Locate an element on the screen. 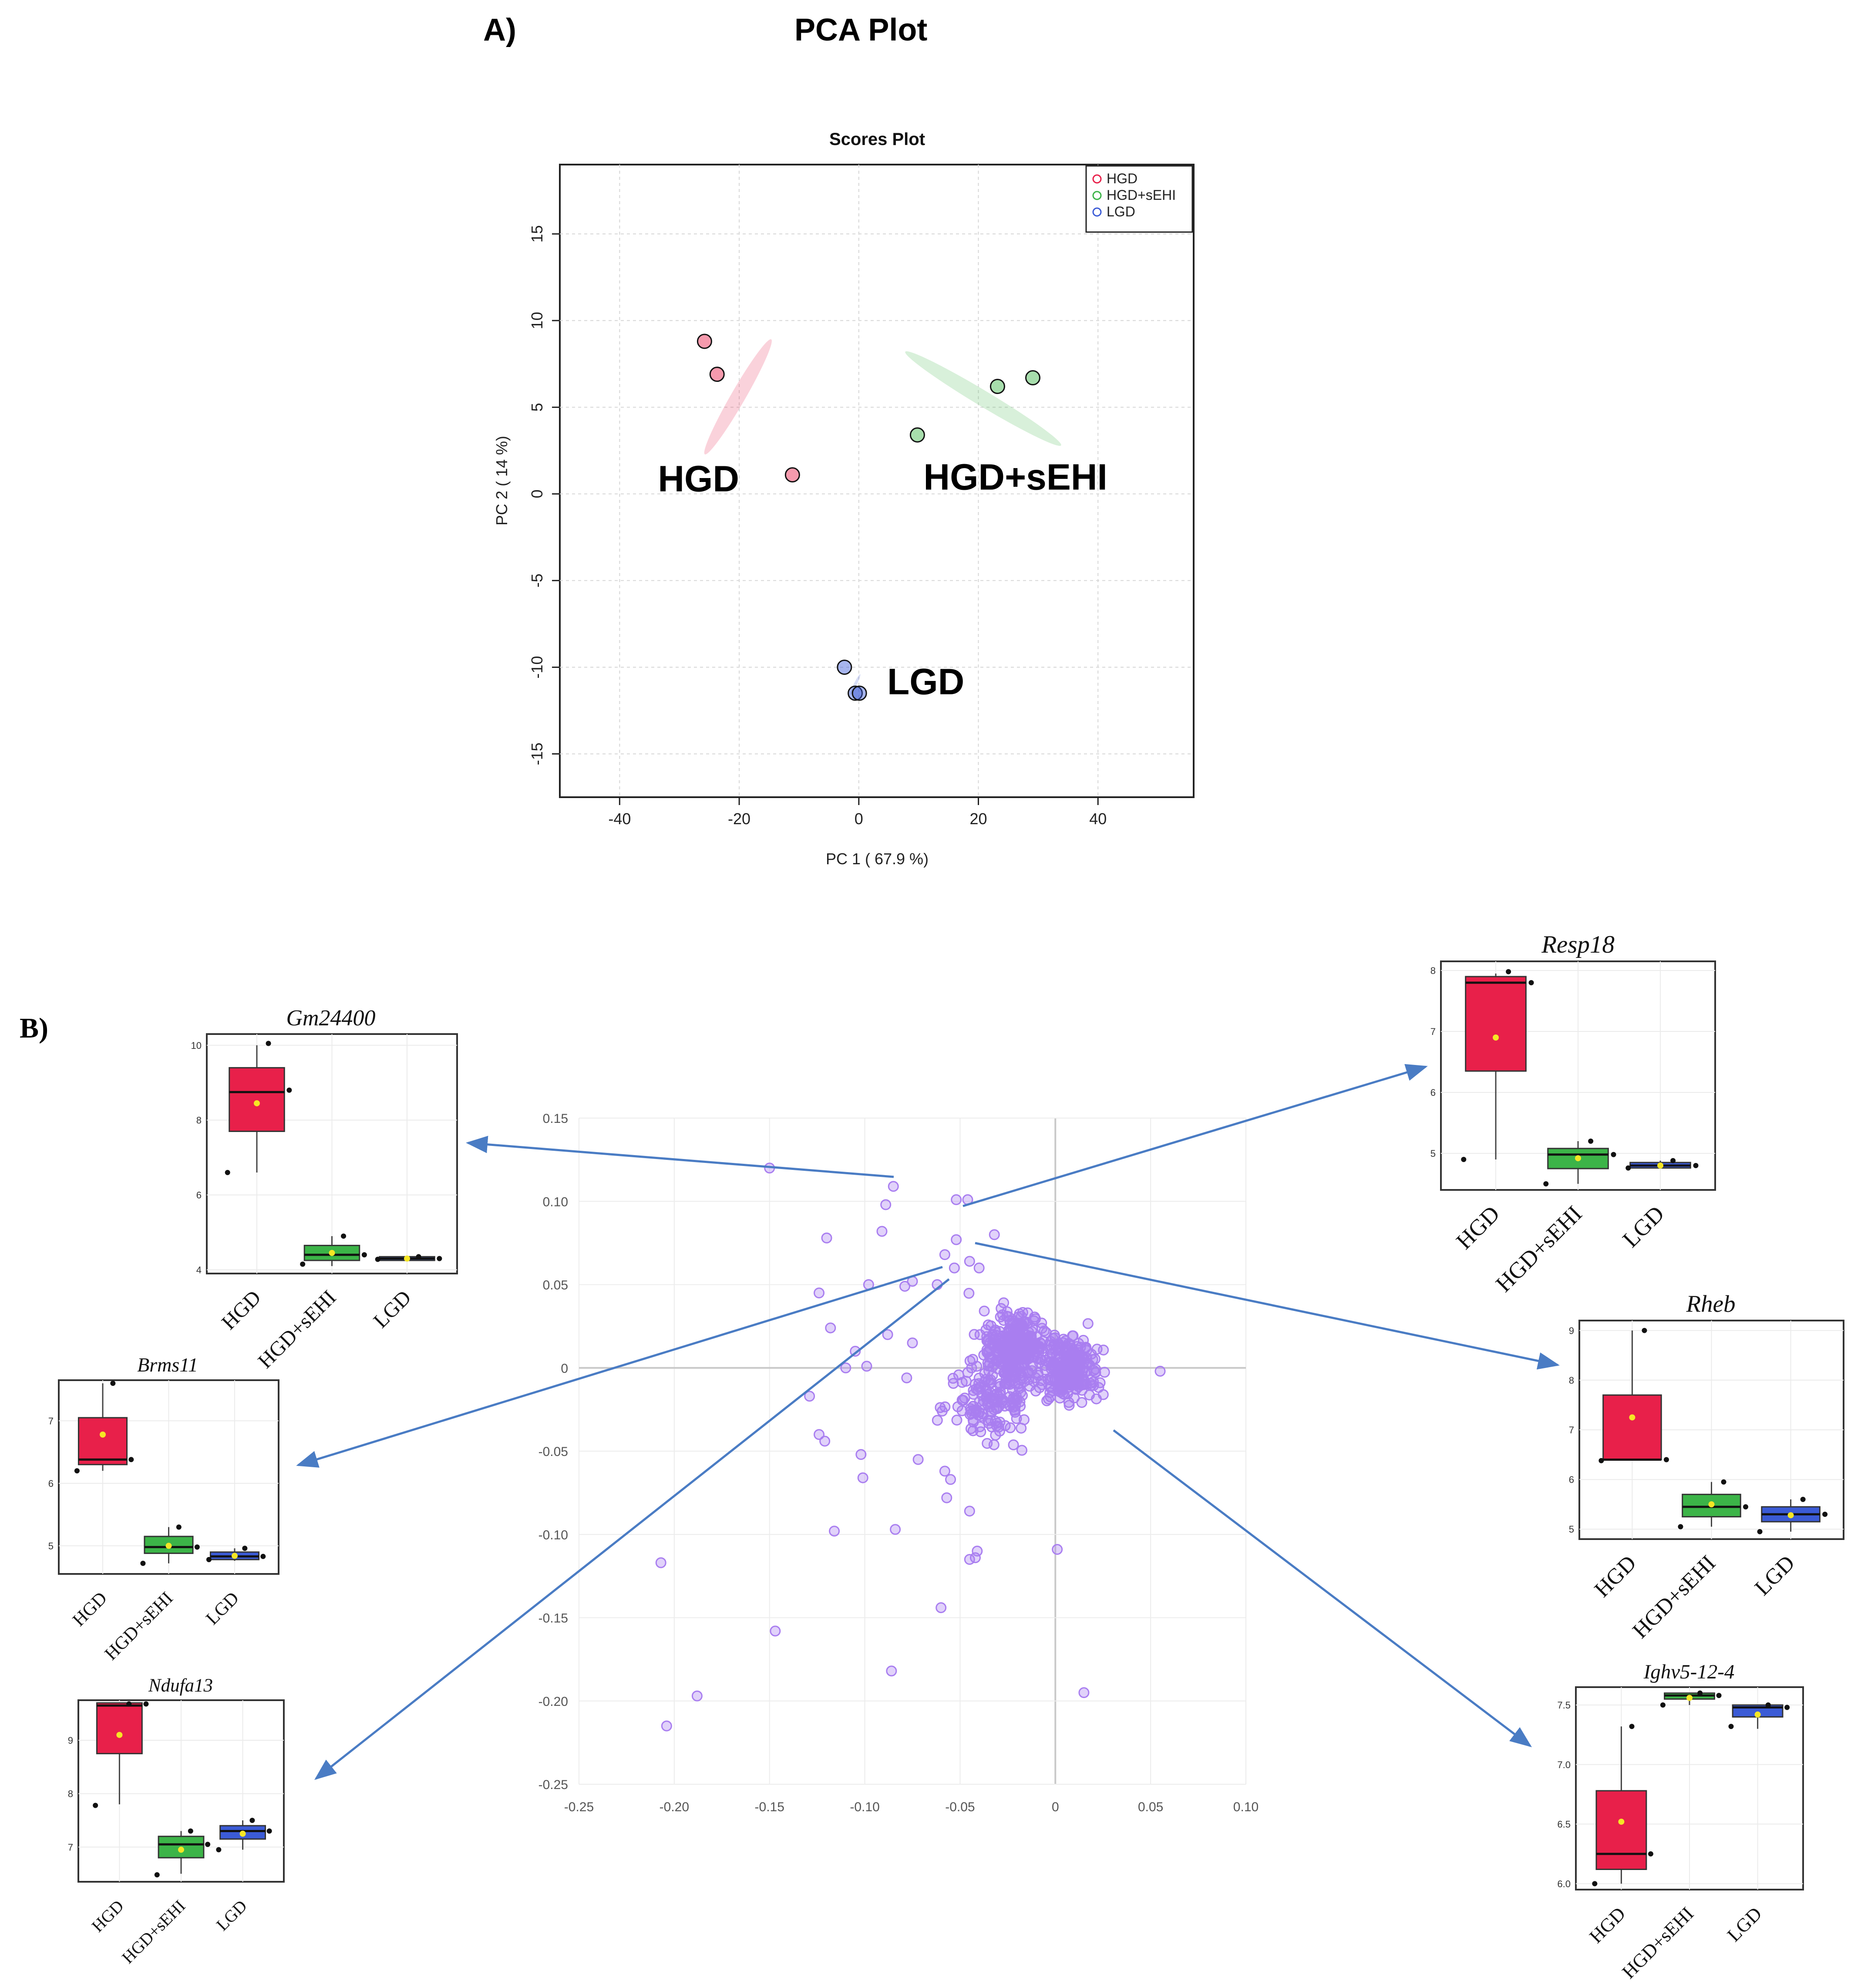  loadings-grid is located at coordinates (912, 1451).